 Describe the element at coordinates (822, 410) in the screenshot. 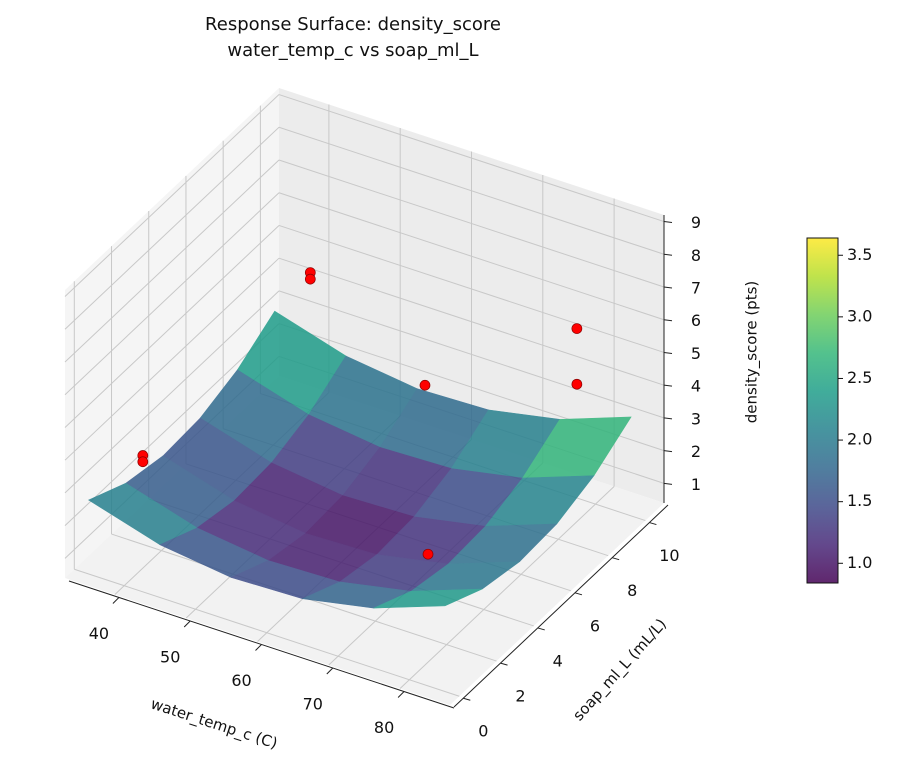

I see `colorbar` at that location.